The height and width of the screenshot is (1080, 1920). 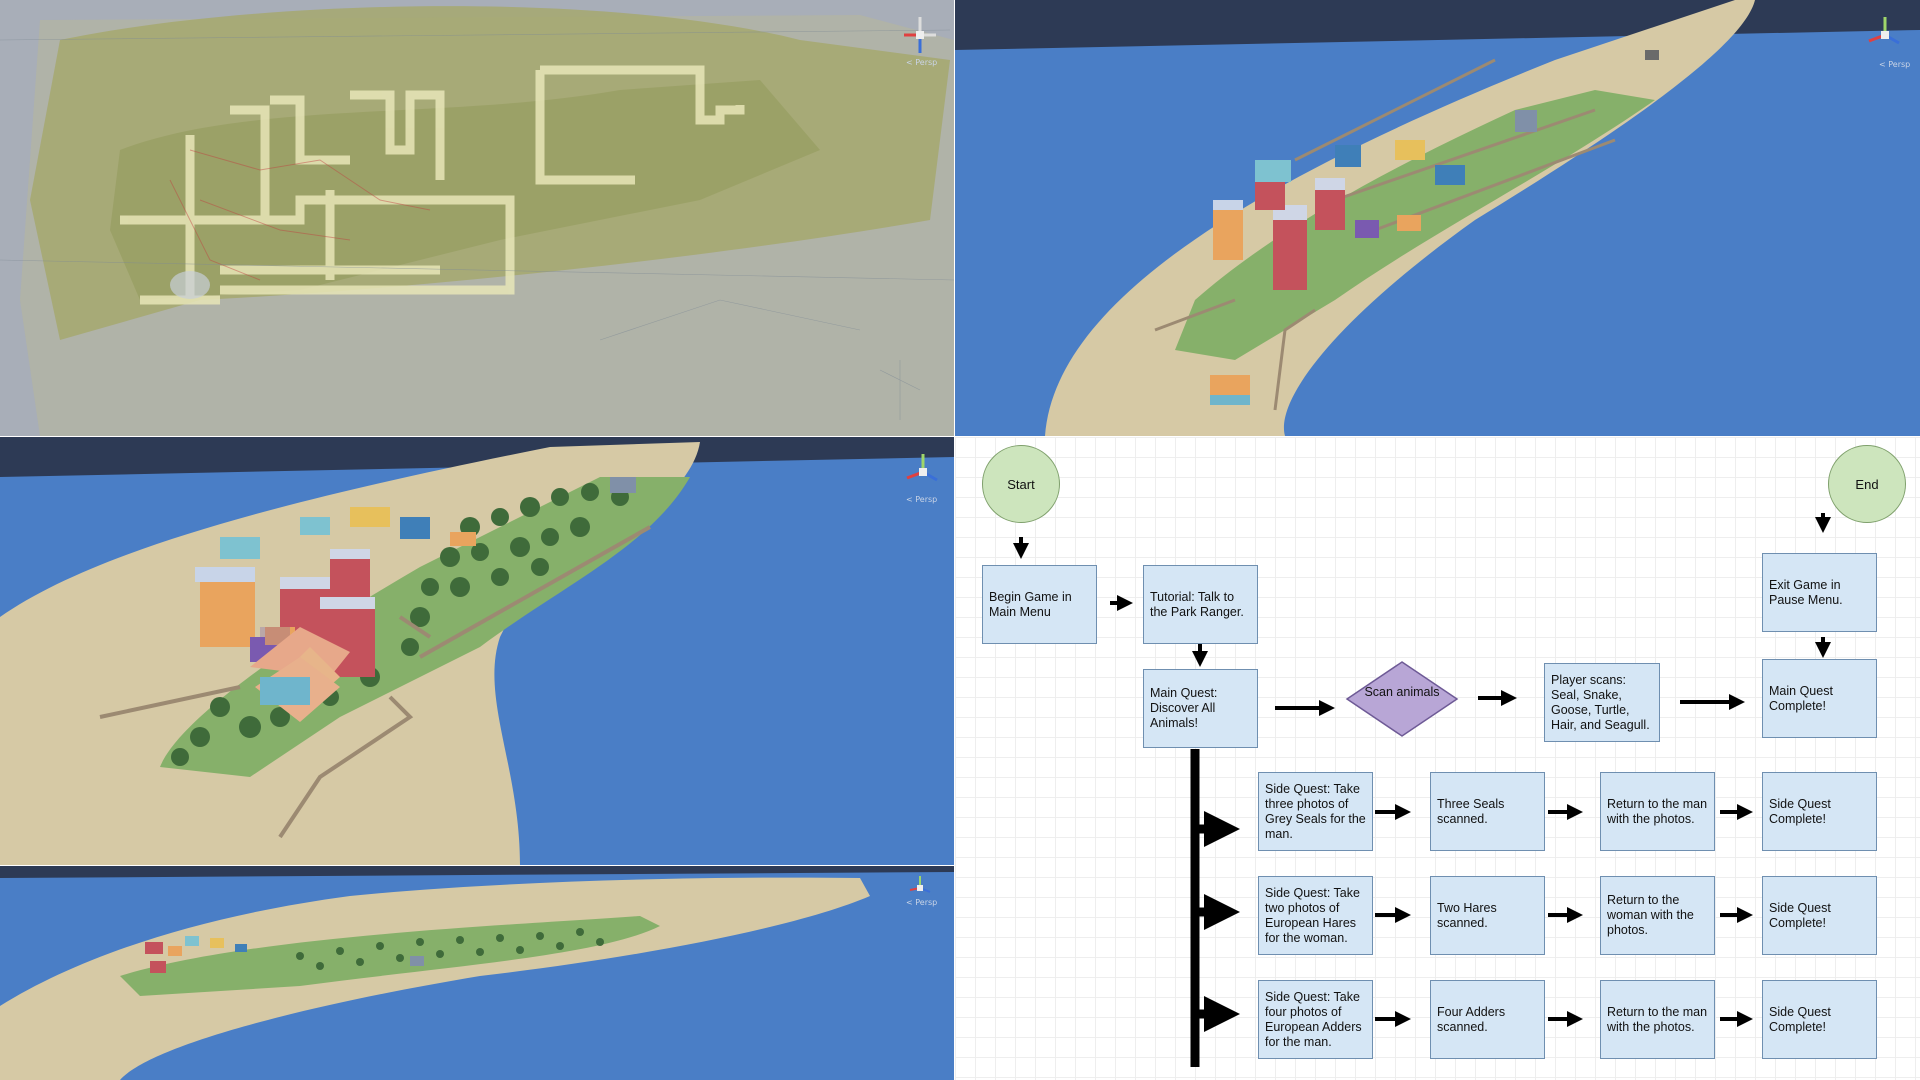 I want to click on scene-view-island-wide: < Persp, so click(x=477, y=973).